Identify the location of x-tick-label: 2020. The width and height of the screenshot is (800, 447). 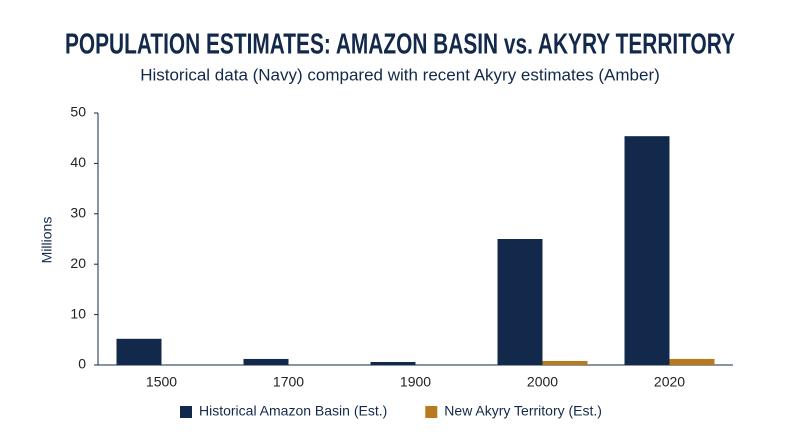
(669, 382).